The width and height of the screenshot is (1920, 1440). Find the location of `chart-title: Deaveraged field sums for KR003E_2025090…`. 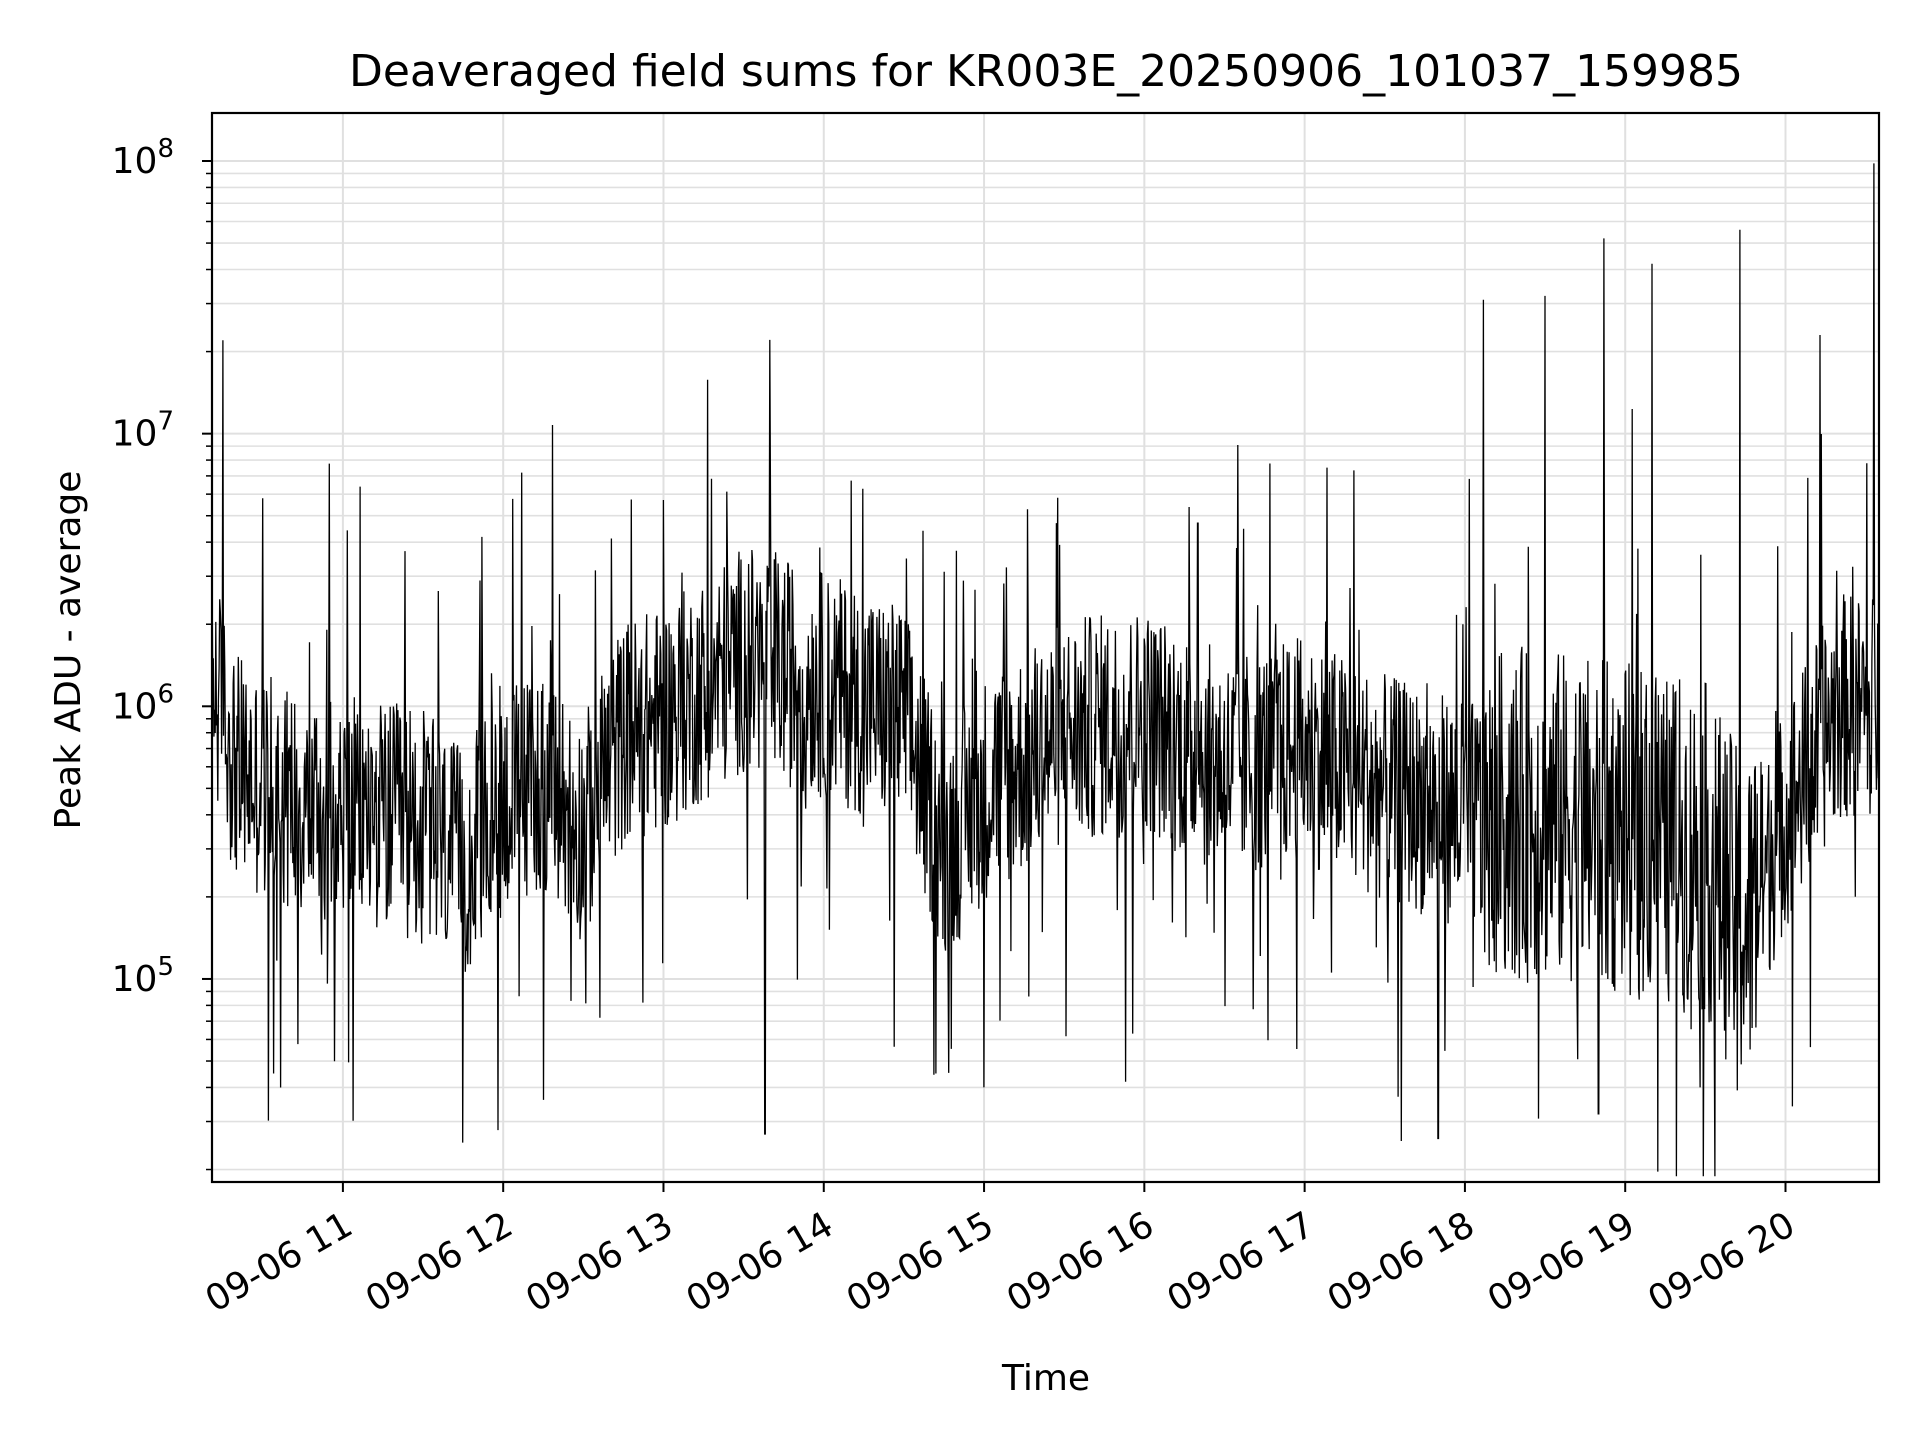

chart-title: Deaveraged field sums for KR003E_2025090… is located at coordinates (1046, 71).